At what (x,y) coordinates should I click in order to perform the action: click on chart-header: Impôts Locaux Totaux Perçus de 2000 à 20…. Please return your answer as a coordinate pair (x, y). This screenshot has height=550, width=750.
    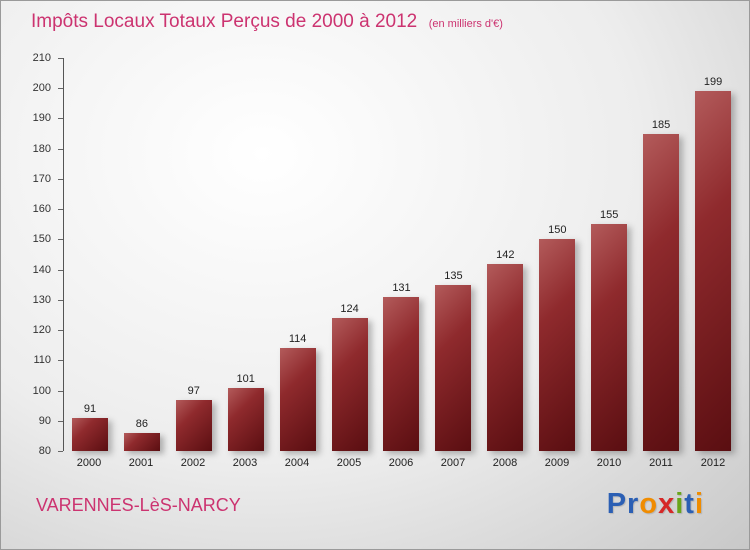
    Looking at the image, I should click on (267, 22).